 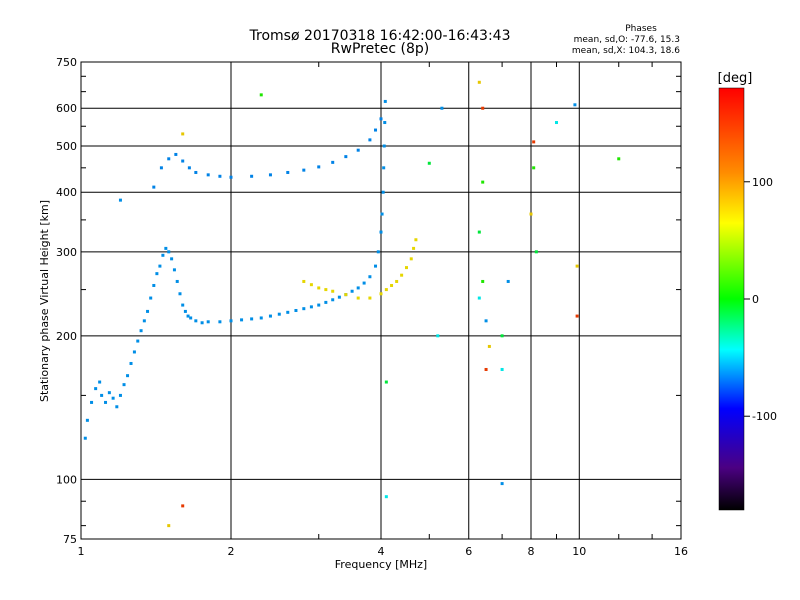 I want to click on y-tick-label: 300, so click(x=66, y=252).